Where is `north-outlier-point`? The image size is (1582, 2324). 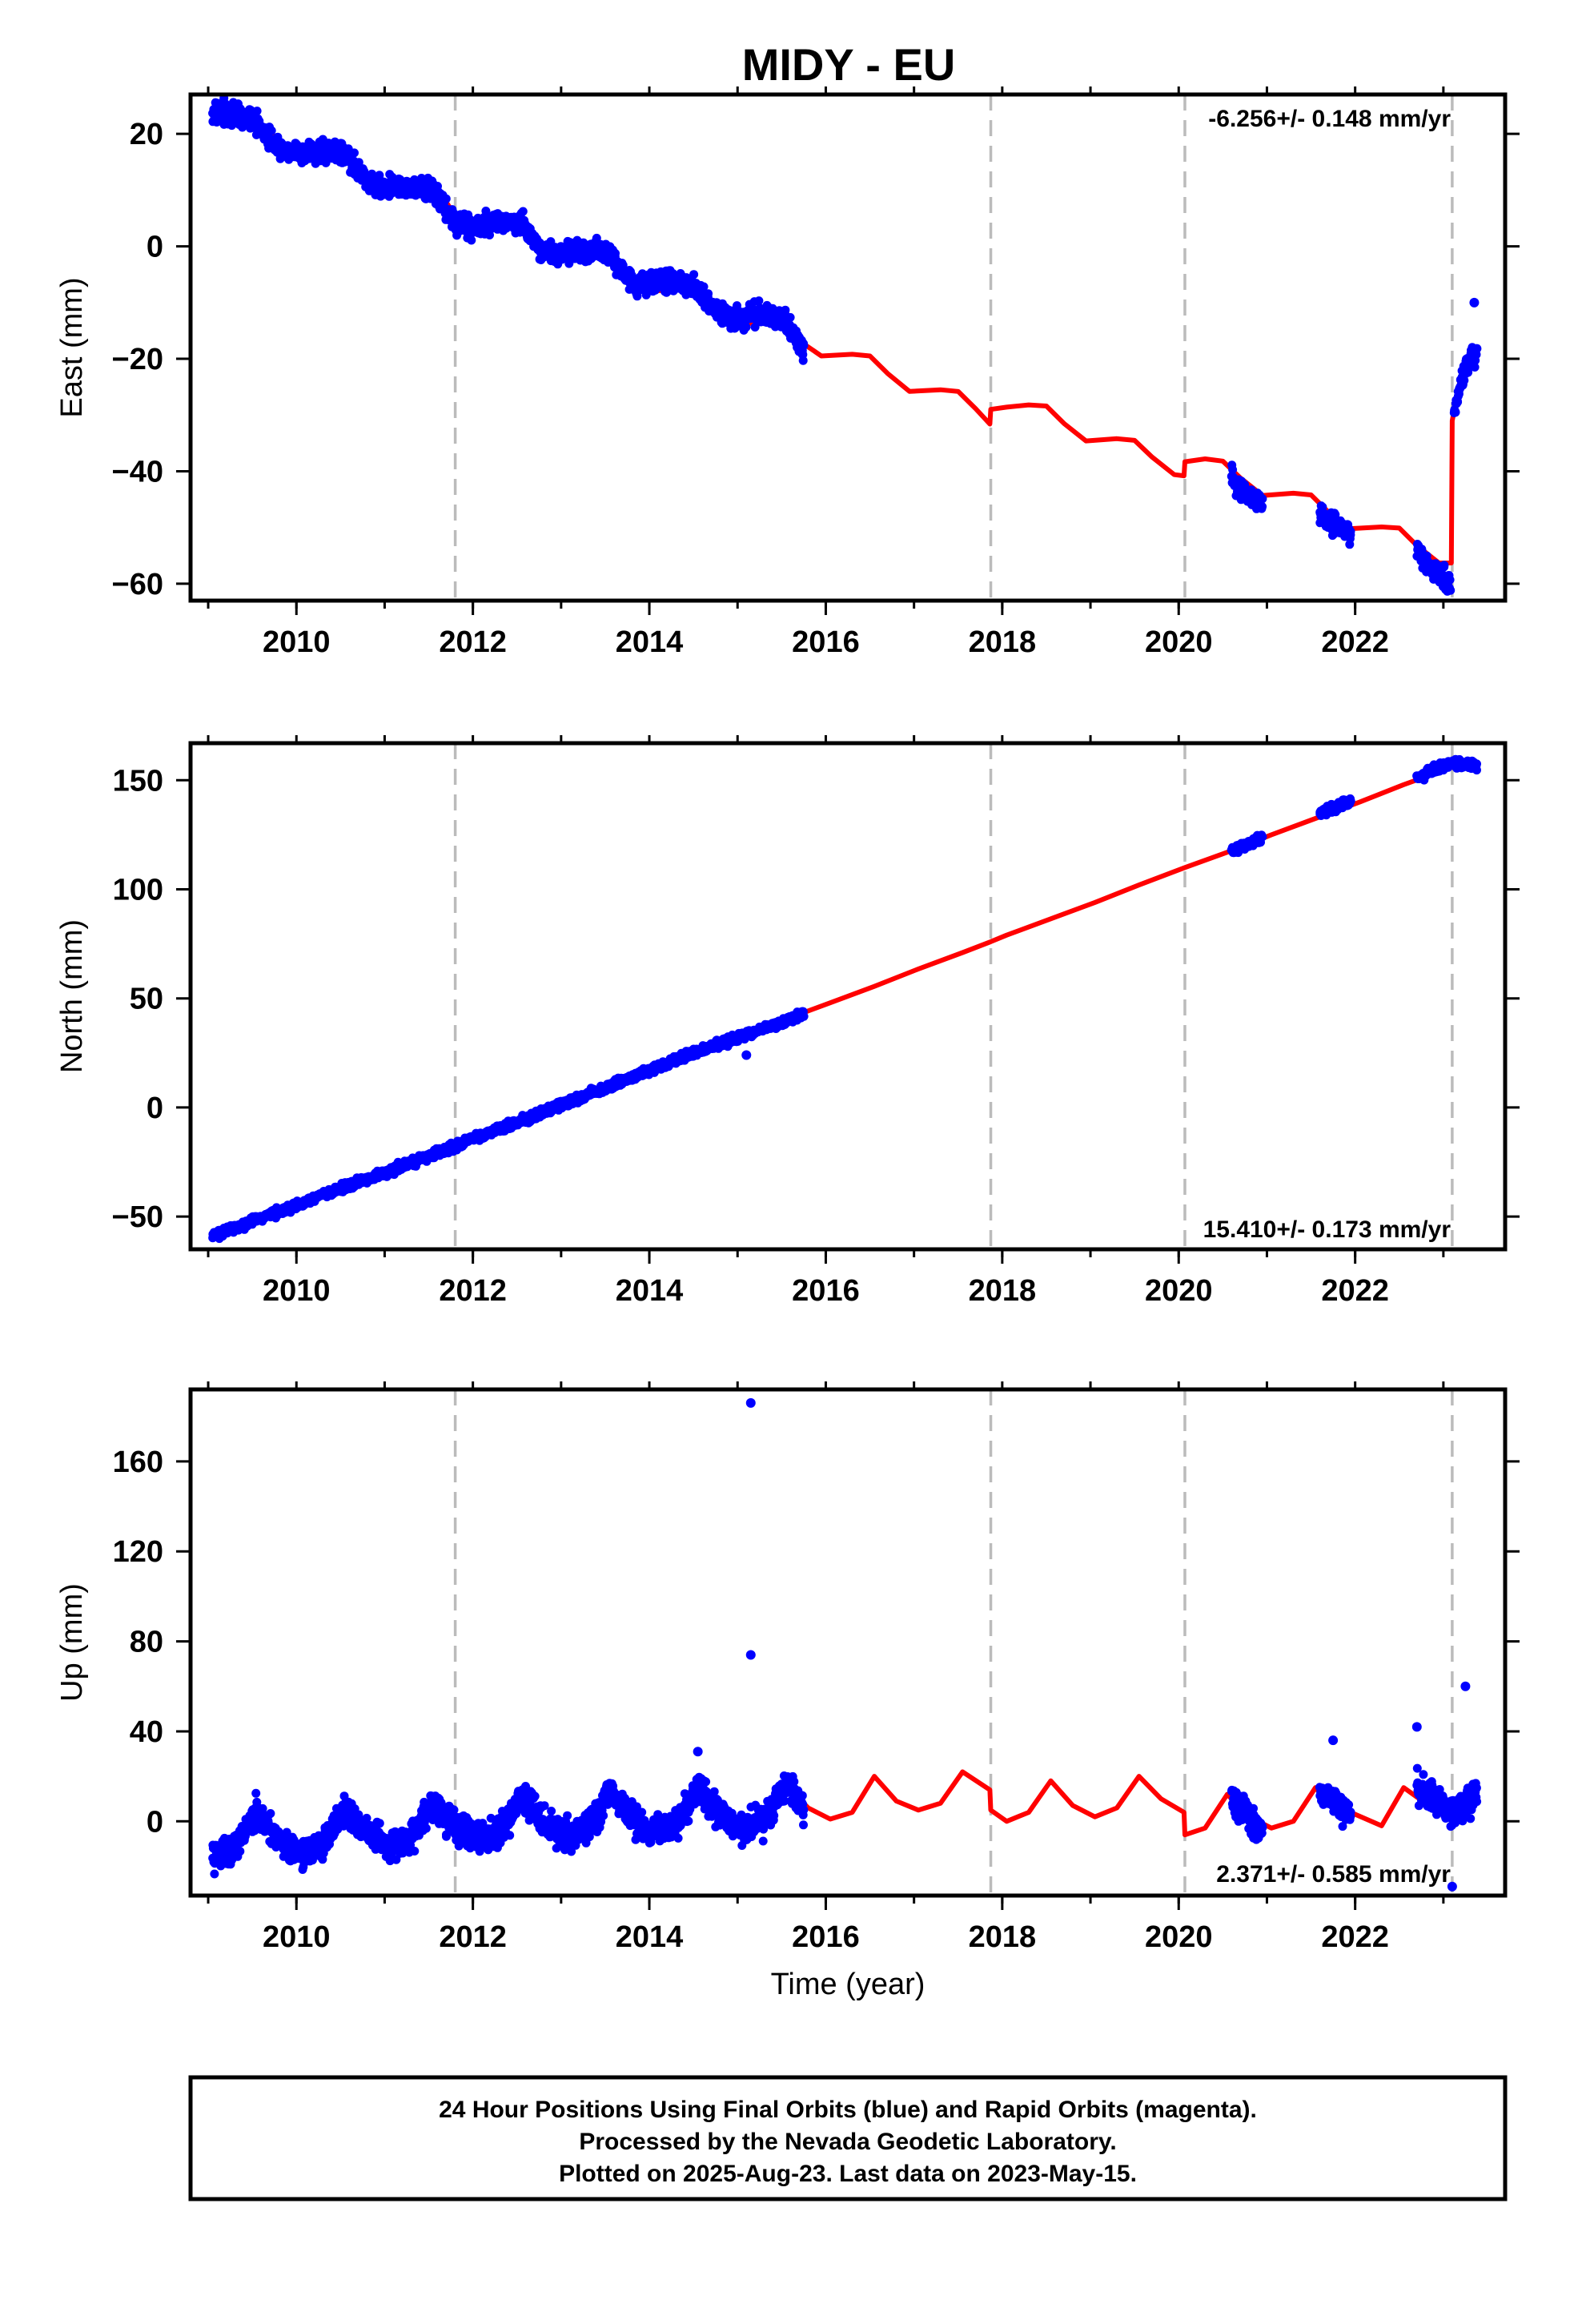 north-outlier-point is located at coordinates (746, 1055).